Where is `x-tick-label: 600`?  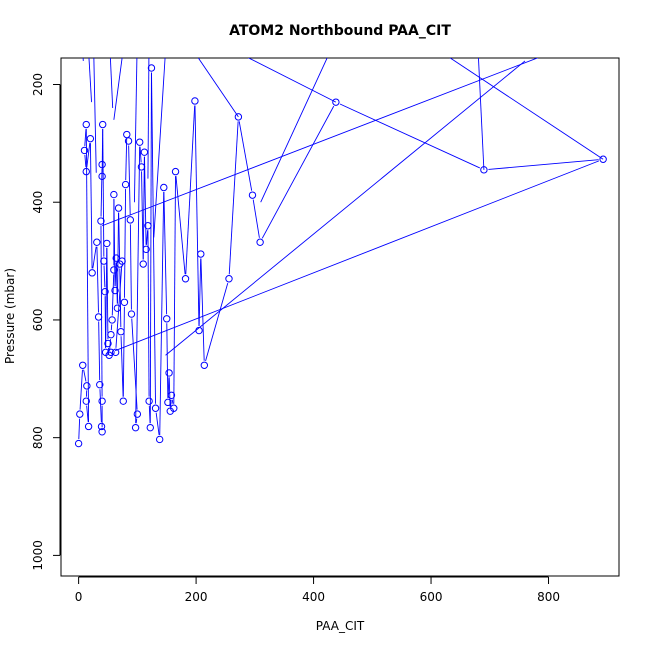 x-tick-label: 600 is located at coordinates (431, 597).